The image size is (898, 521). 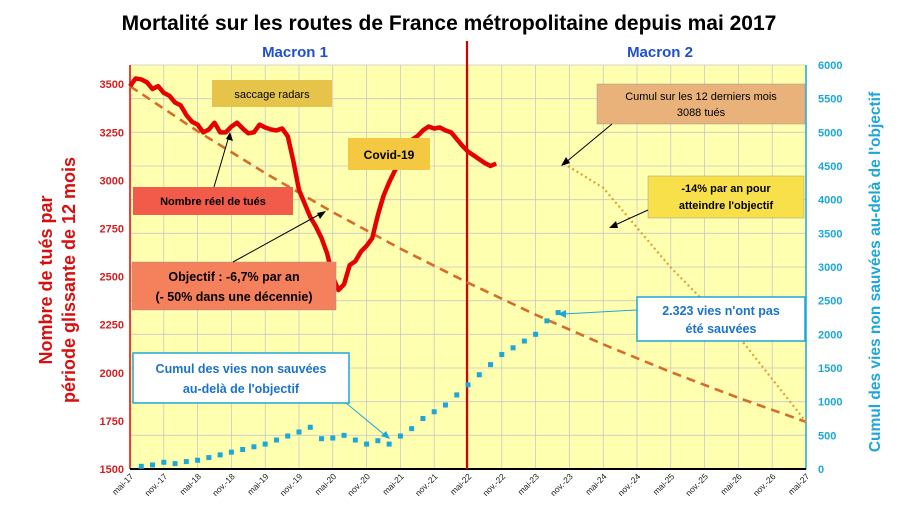 I want to click on left-axis-ticks: 1500 1750 2000 2250 2500 2750 3000 3250 3500, so click(x=112, y=277).